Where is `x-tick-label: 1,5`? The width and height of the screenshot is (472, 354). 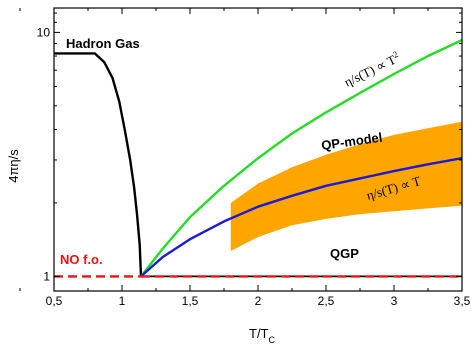
x-tick-label: 1,5 is located at coordinates (190, 301).